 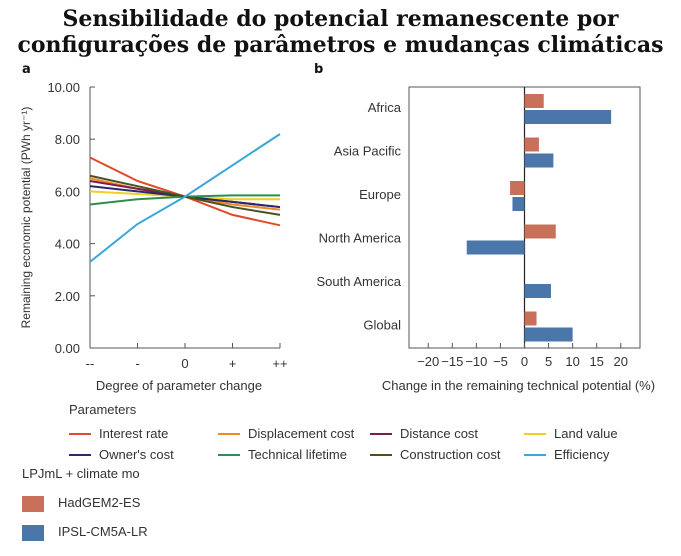 I want to click on panel-a-y-tick-label: 0.00, so click(x=67, y=348).